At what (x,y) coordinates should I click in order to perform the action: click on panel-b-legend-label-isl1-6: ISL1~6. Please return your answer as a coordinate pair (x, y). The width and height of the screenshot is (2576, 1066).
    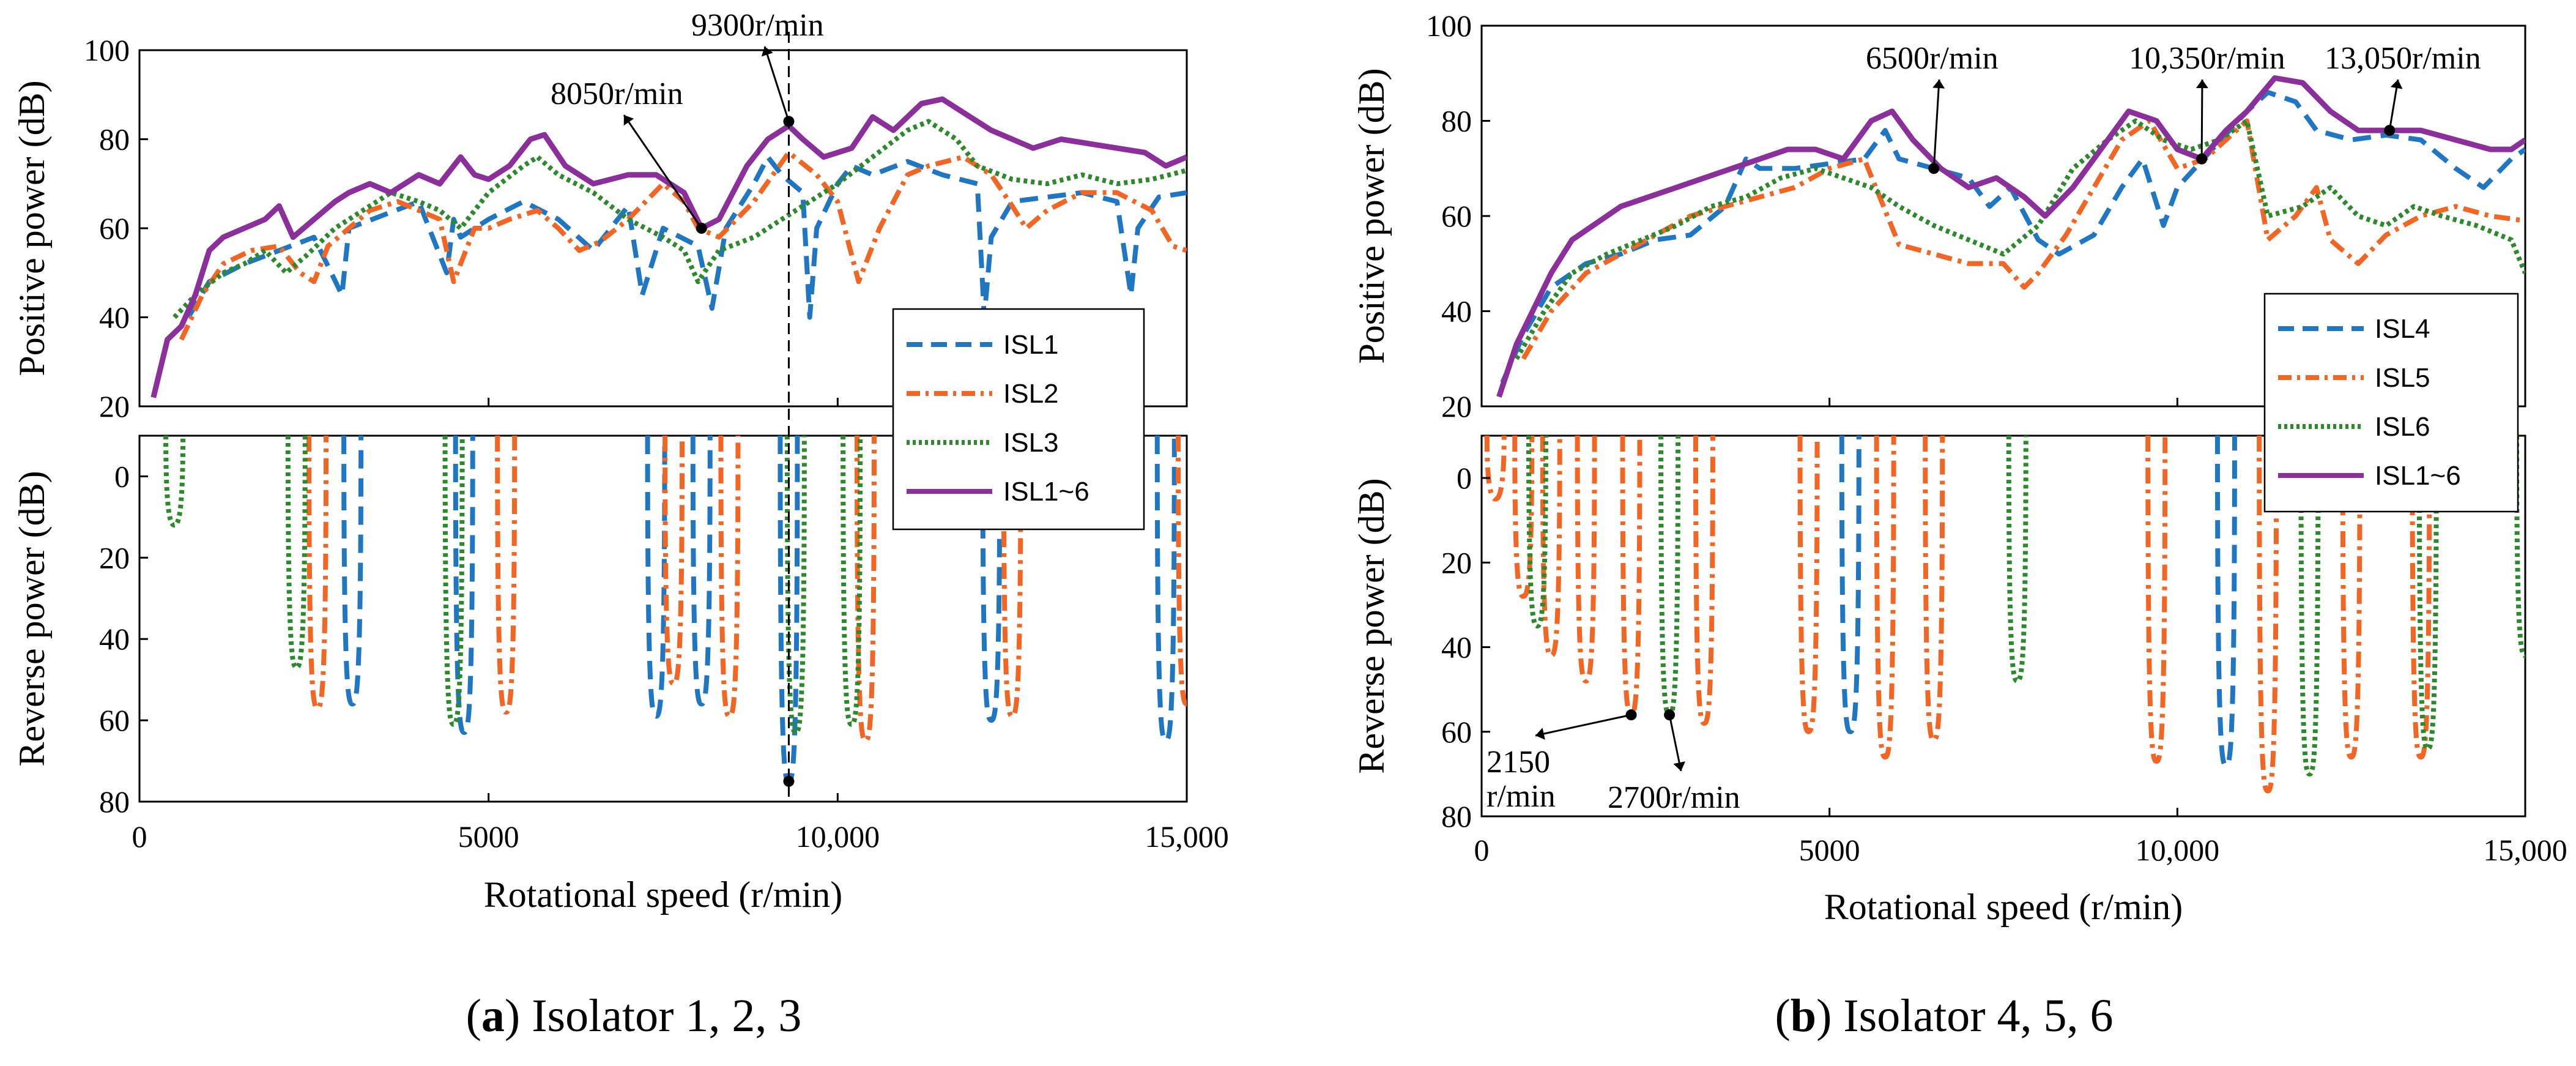
    Looking at the image, I should click on (2418, 476).